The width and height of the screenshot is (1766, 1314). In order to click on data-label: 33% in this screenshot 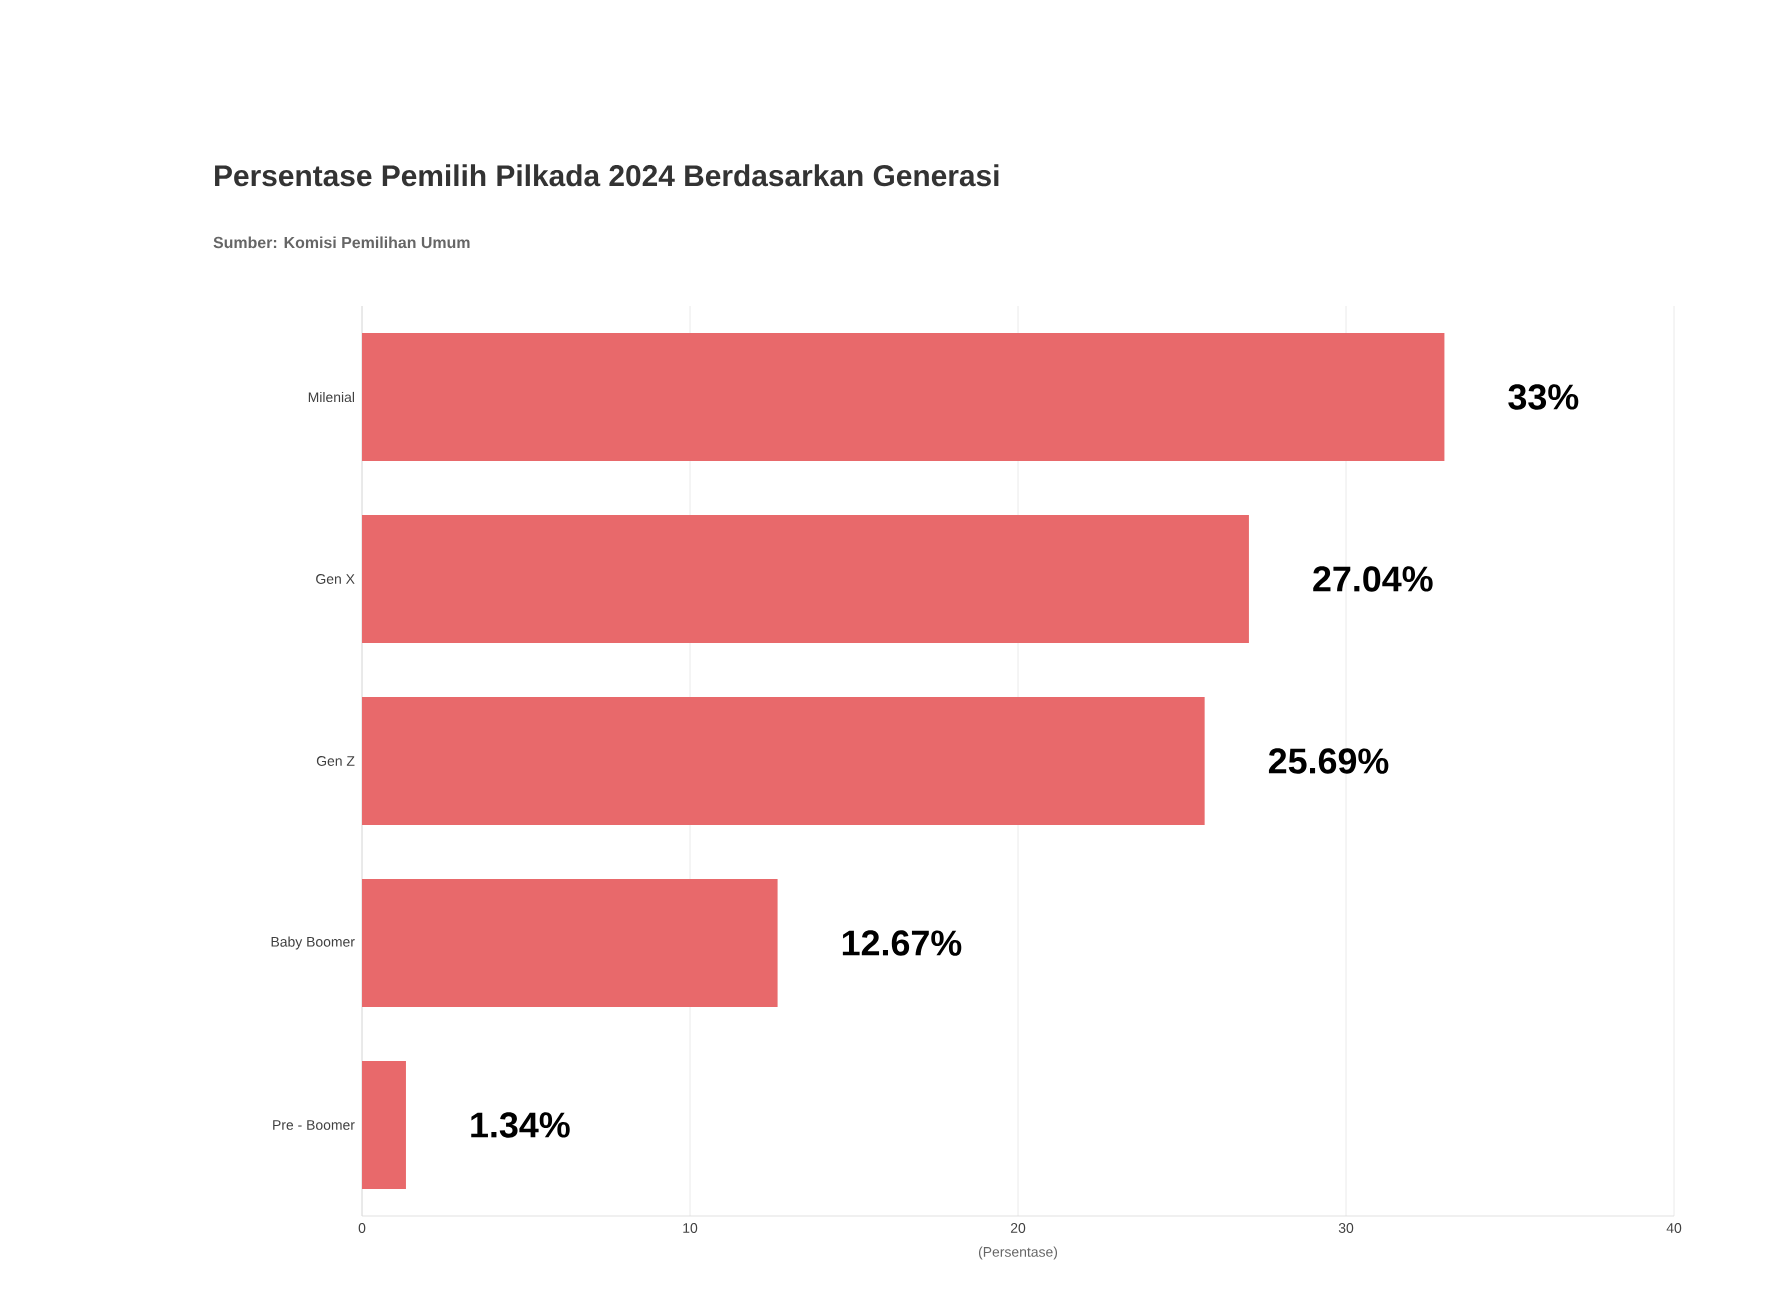, I will do `click(1543, 397)`.